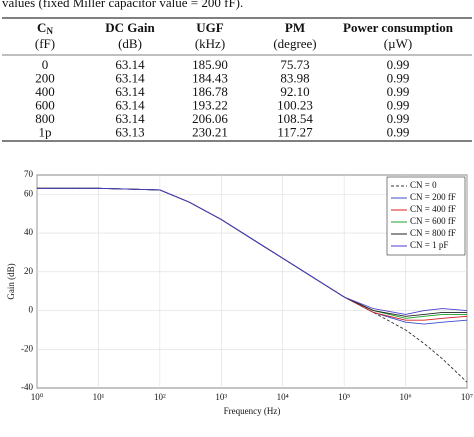 The image size is (474, 437). I want to click on table-cell: 92.10, so click(294, 91).